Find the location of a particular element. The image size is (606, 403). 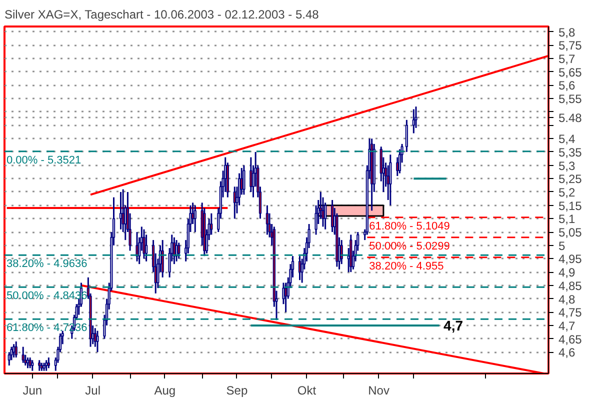

y-tick-label: 5,6 is located at coordinates (567, 85).